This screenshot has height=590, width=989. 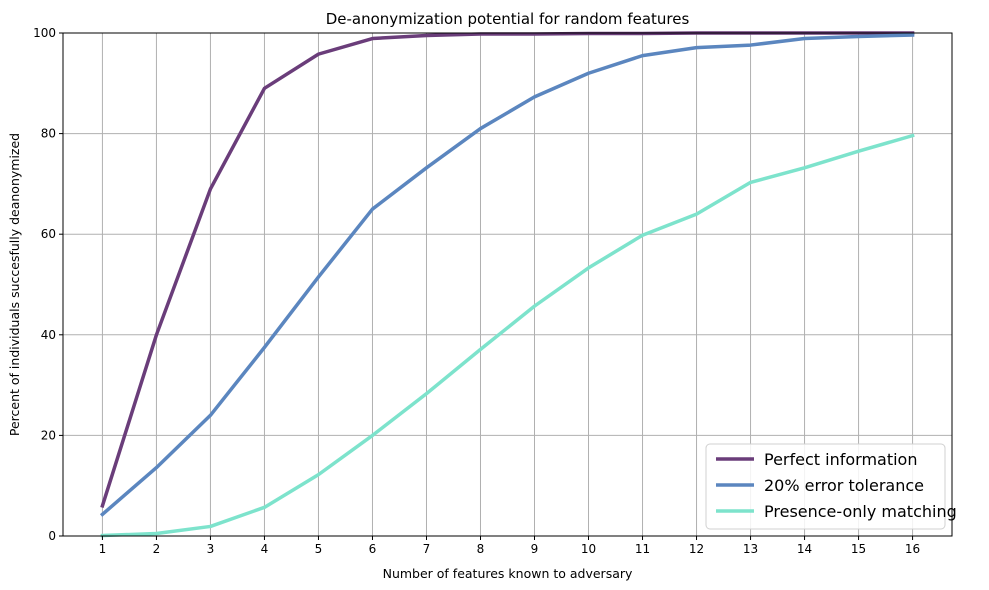 What do you see at coordinates (696, 549) in the screenshot?
I see `x-tick-label: 12` at bounding box center [696, 549].